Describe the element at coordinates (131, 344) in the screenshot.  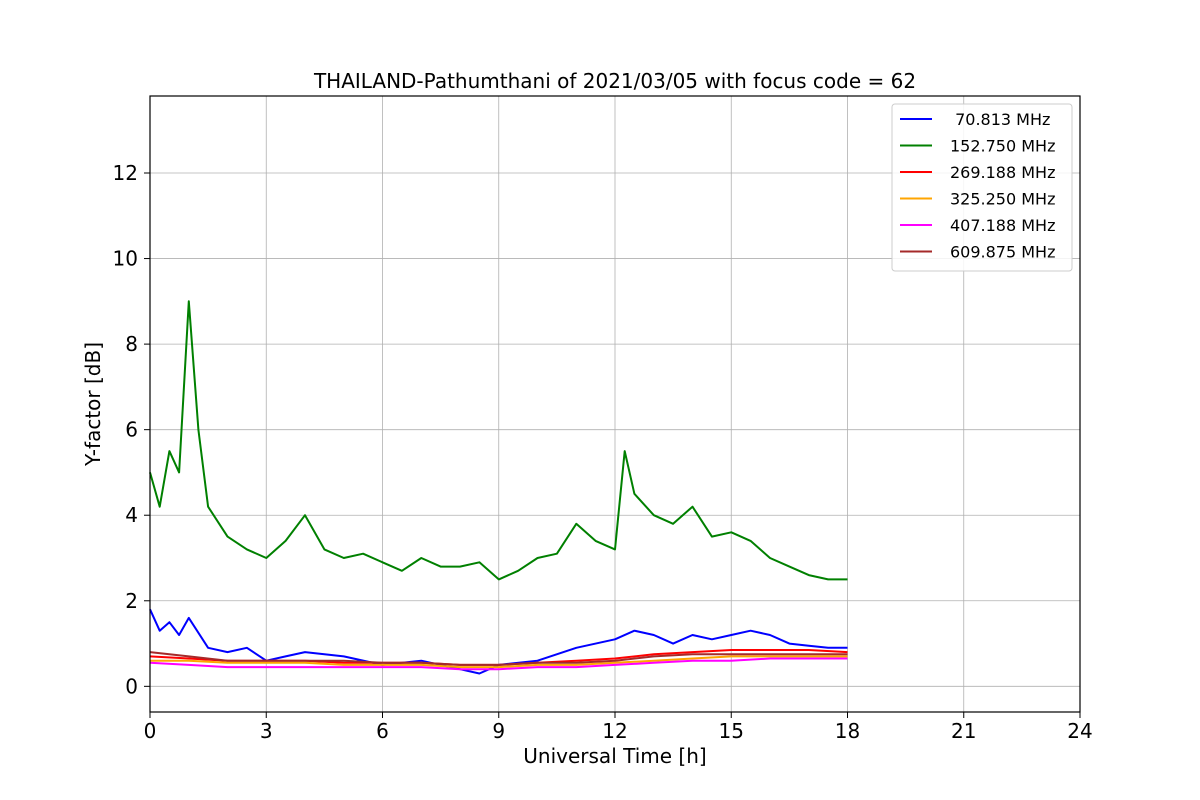
I see `y-tick-label: 8` at that location.